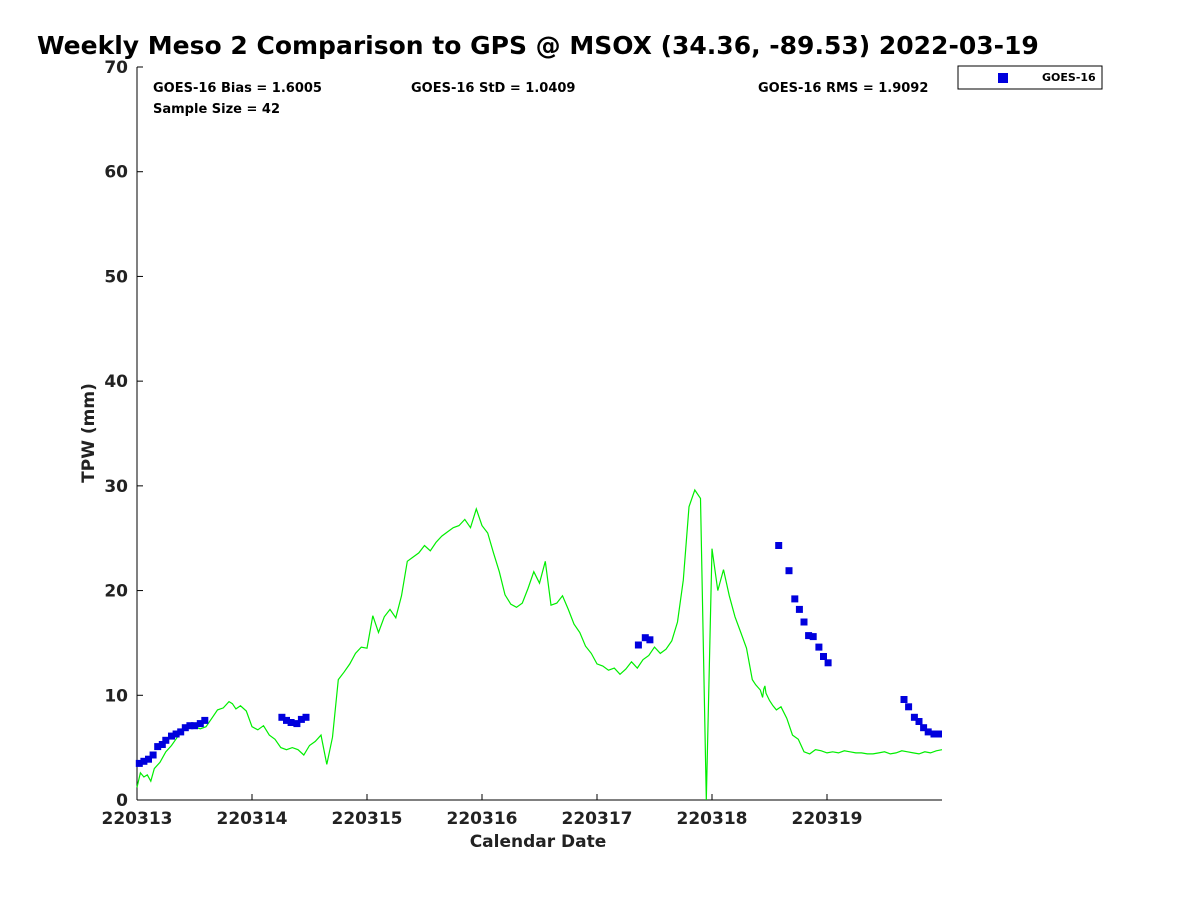 Image resolution: width=1200 pixels, height=900 pixels. What do you see at coordinates (237, 88) in the screenshot?
I see `bias-stat: GOES-16 Bias = 1.6005` at bounding box center [237, 88].